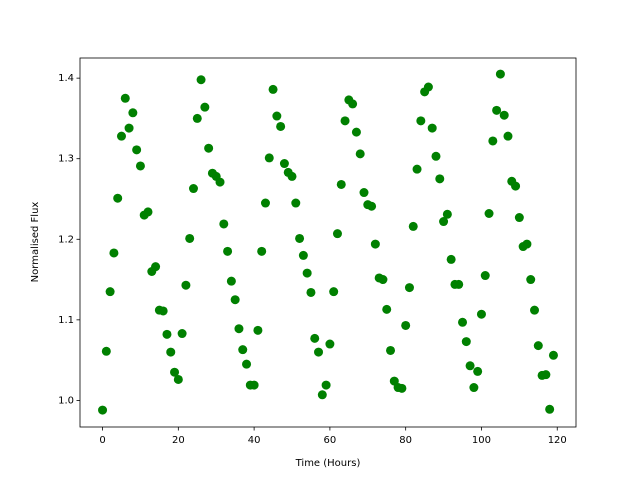  Describe the element at coordinates (254, 440) in the screenshot. I see `x-tick-label: 40` at that location.